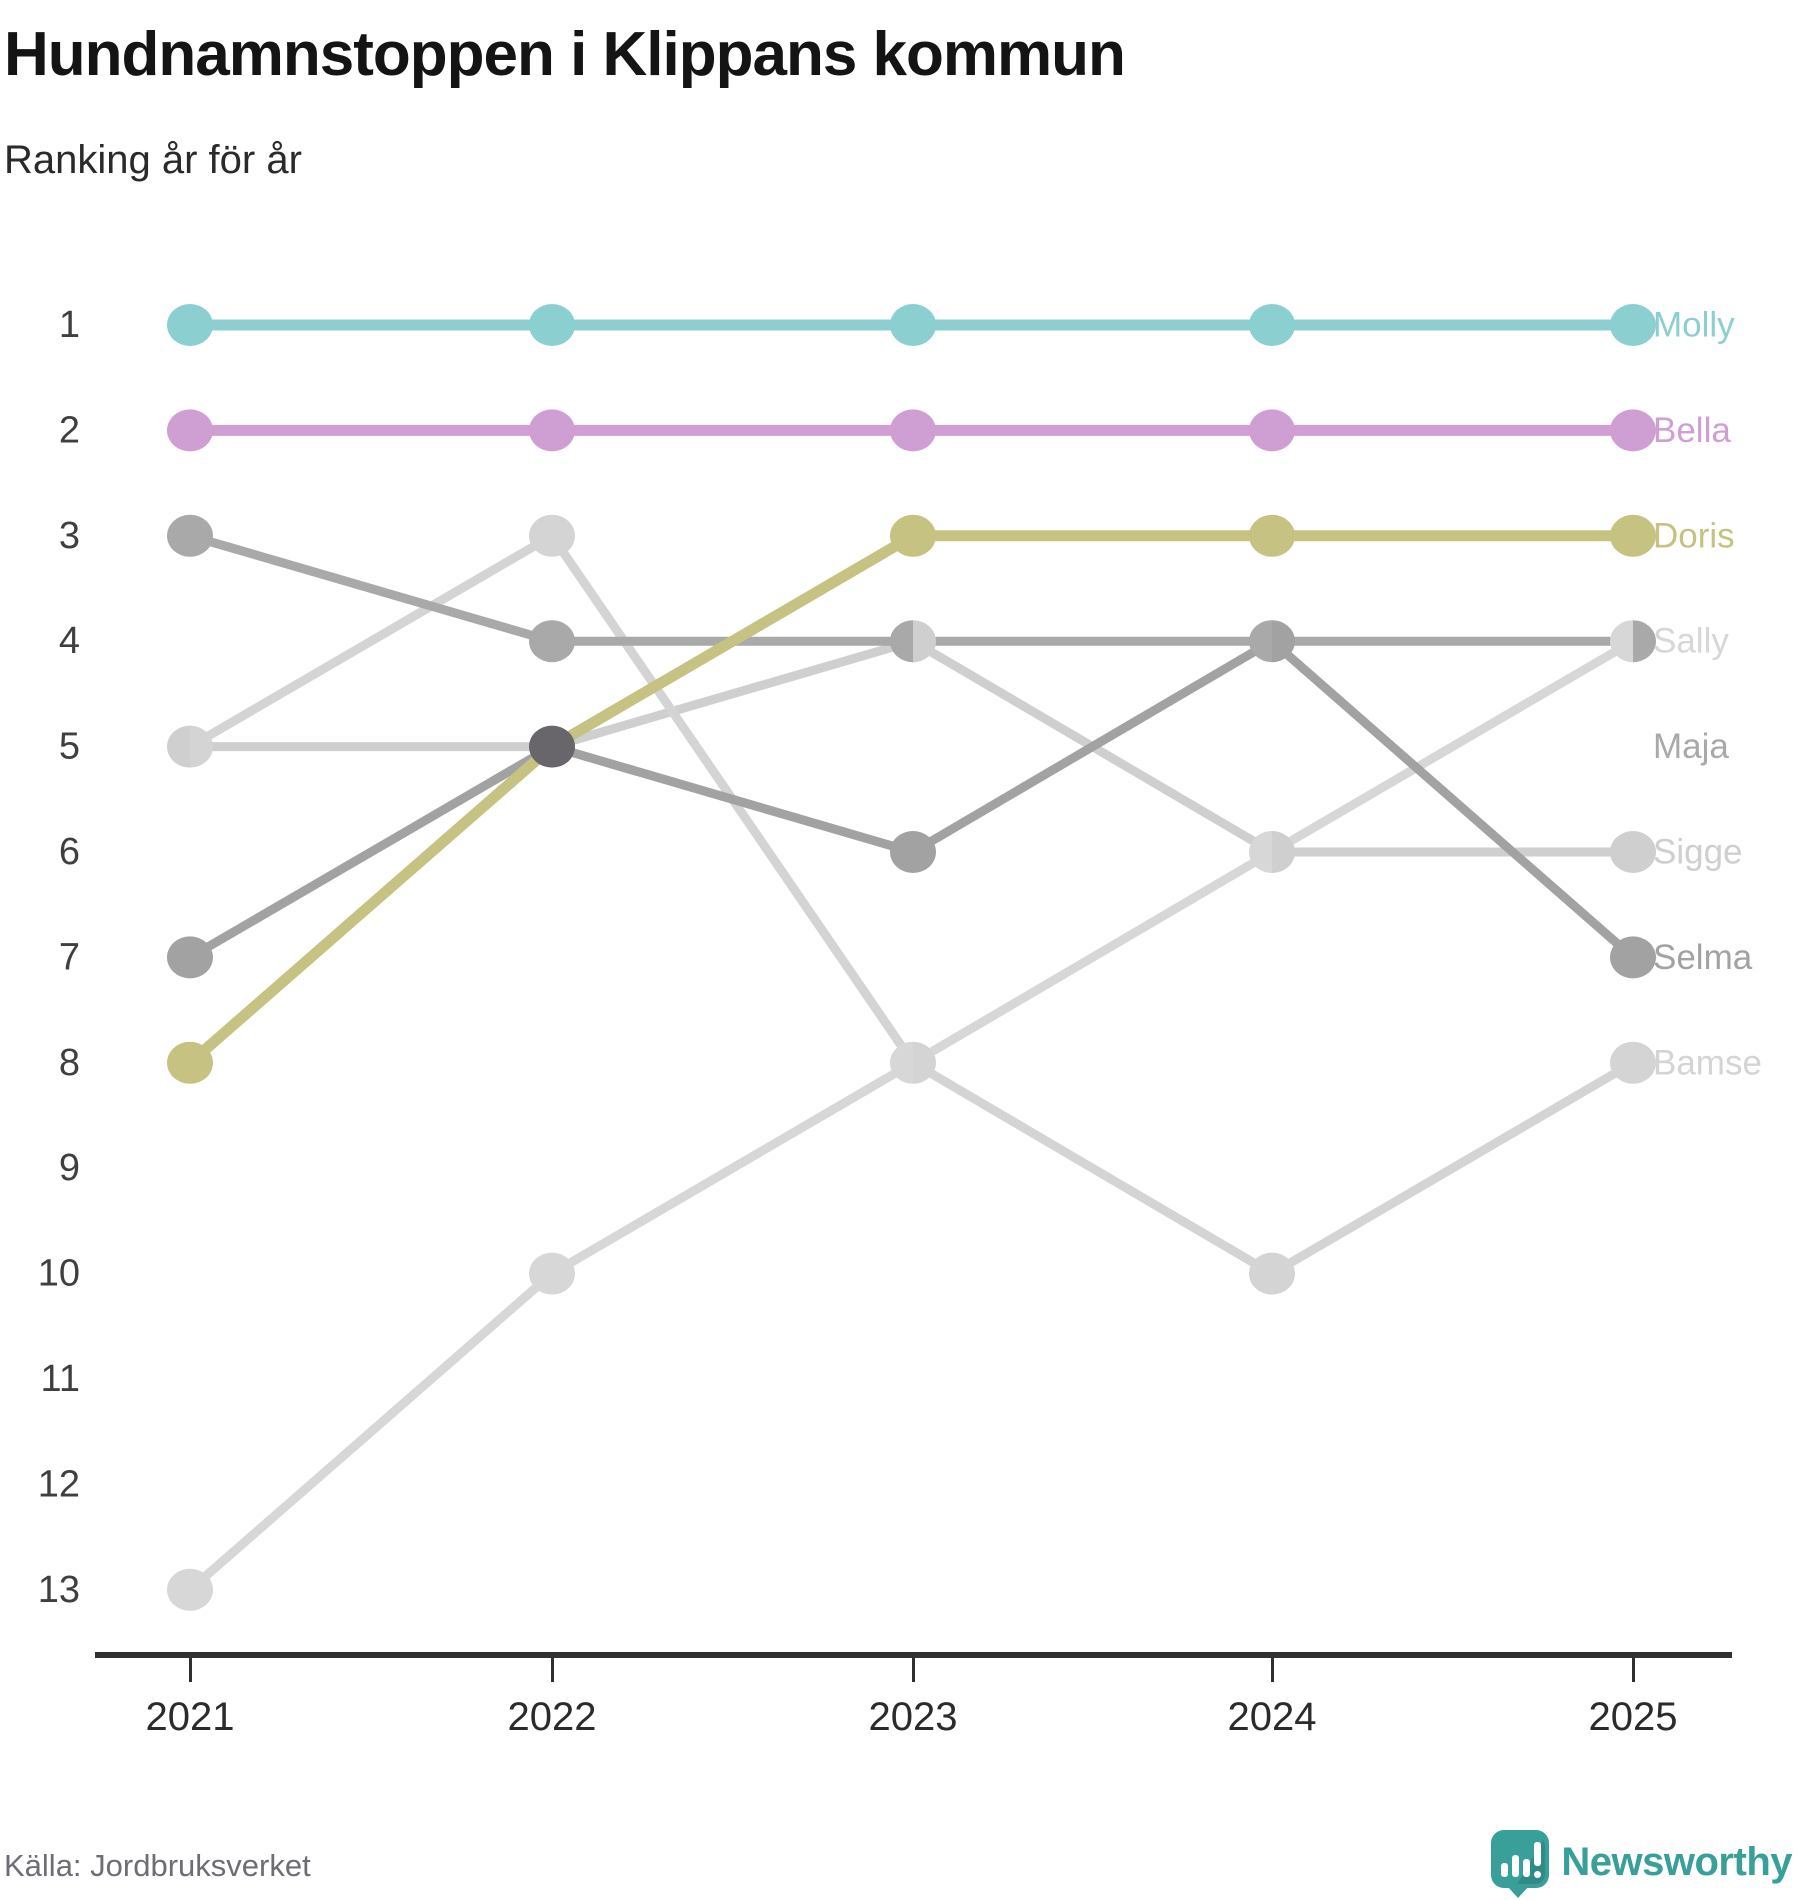 The height and width of the screenshot is (1900, 1800). What do you see at coordinates (552, 746) in the screenshot?
I see `data-point-tie` at bounding box center [552, 746].